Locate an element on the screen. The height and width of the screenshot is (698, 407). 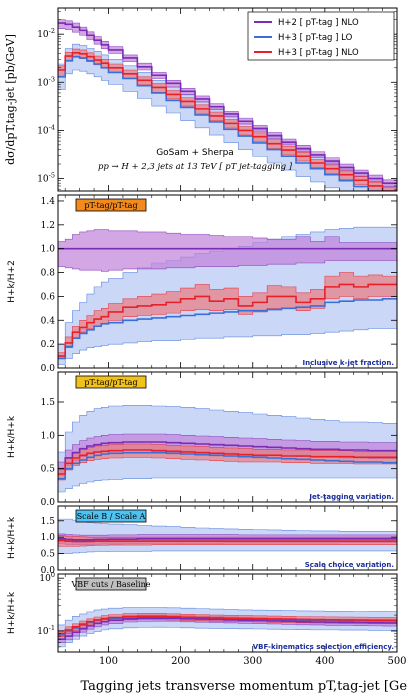
y-tick-exponent: -5 is located at coordinates (52, 176).